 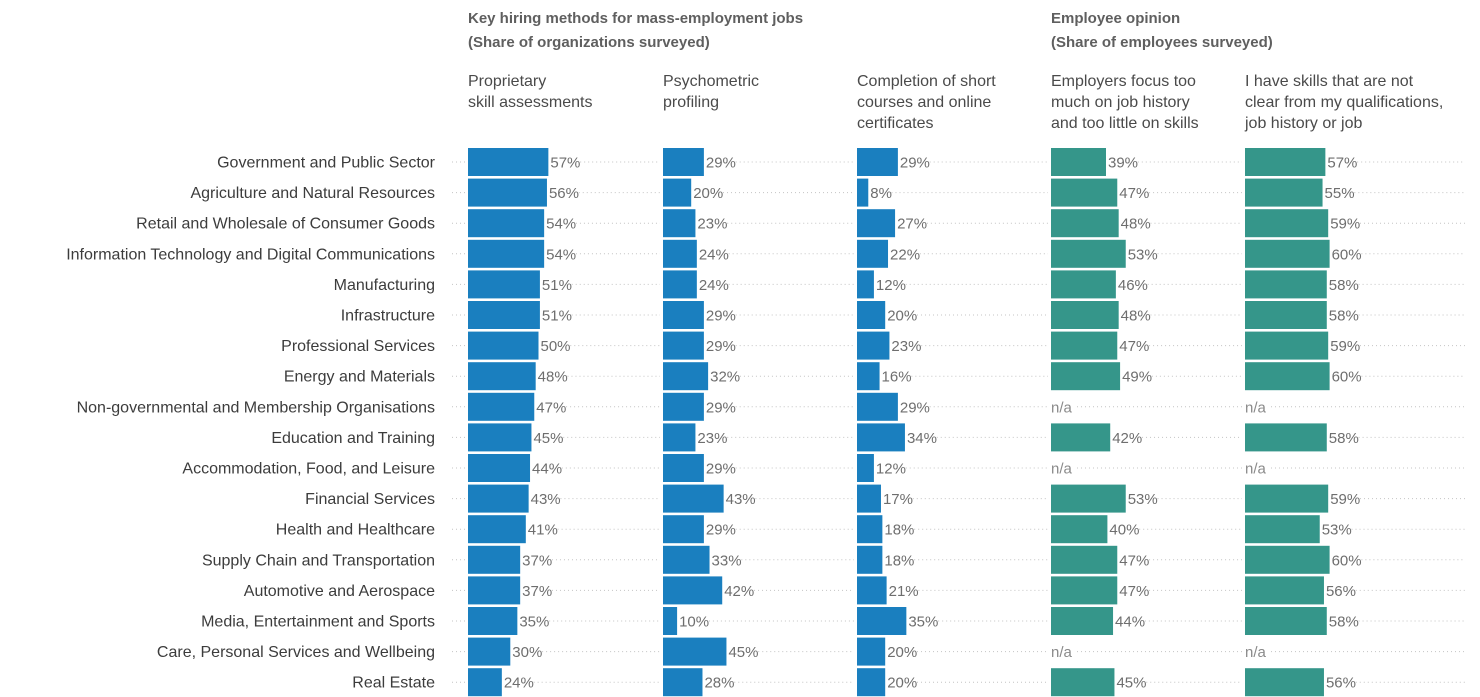 I want to click on value-label: 59%, so click(x=1345, y=224).